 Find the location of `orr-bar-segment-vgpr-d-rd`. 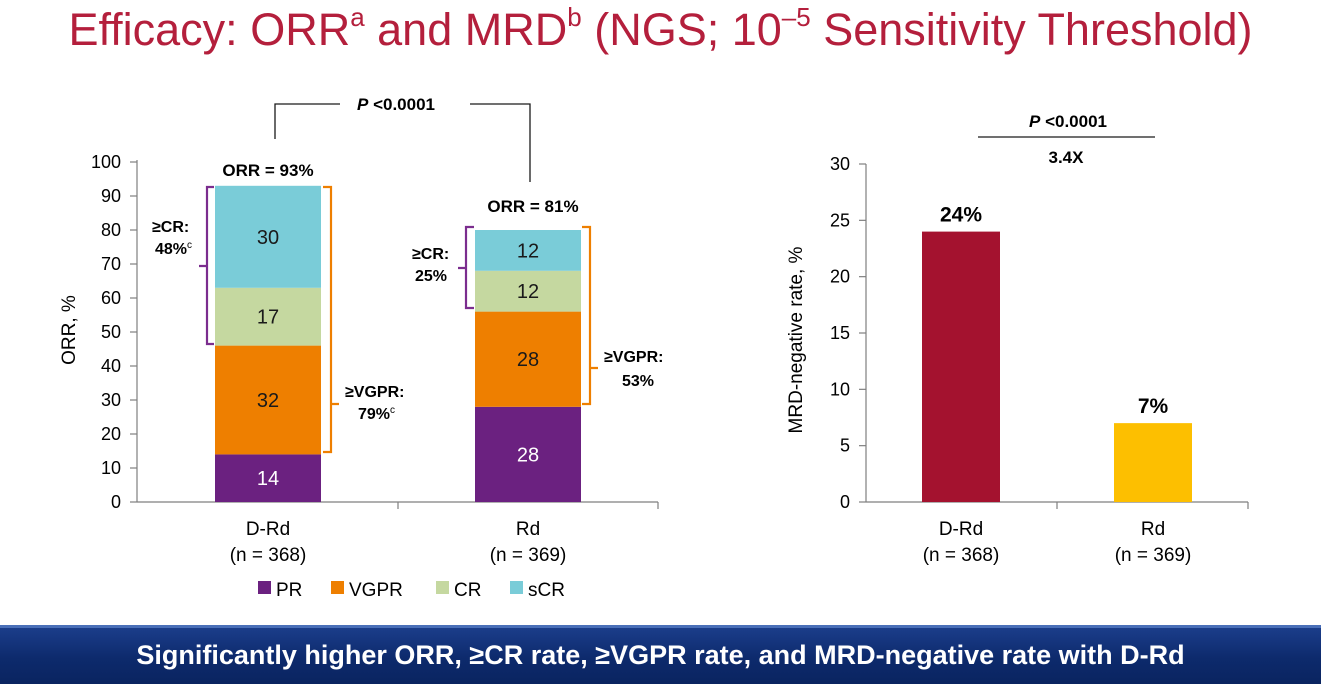

orr-bar-segment-vgpr-d-rd is located at coordinates (268, 400).